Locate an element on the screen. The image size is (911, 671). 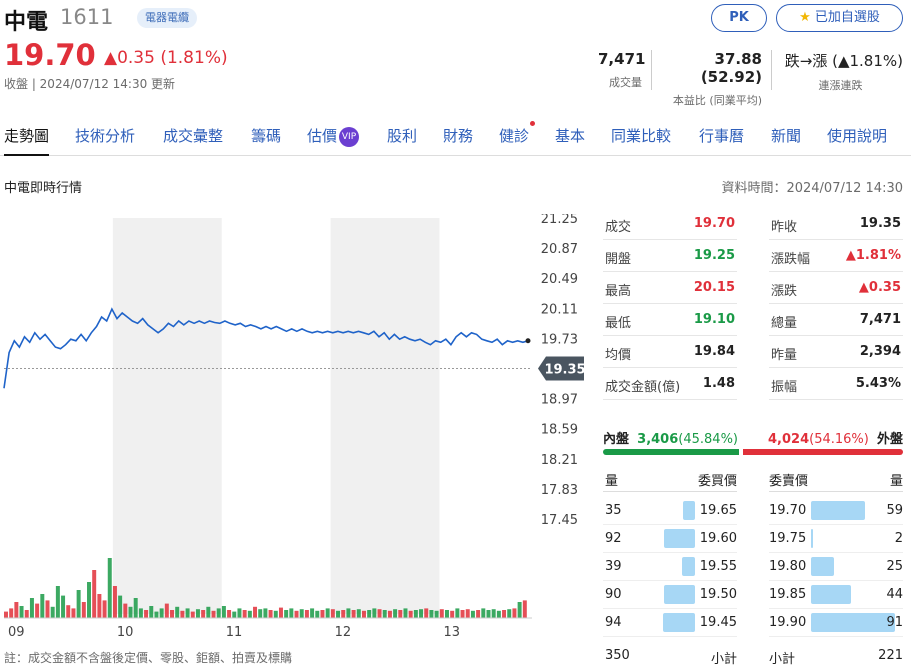
ask-price: 19.70 is located at coordinates (788, 510).